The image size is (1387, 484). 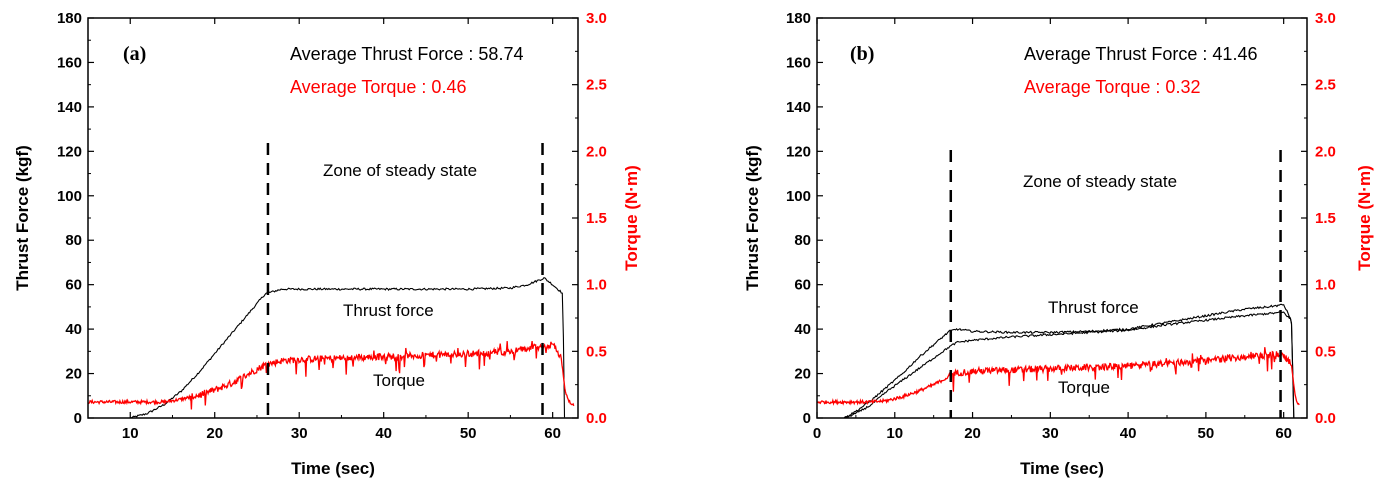 I want to click on panel-b-zone-label: Zone of steady state, so click(x=1100, y=181).